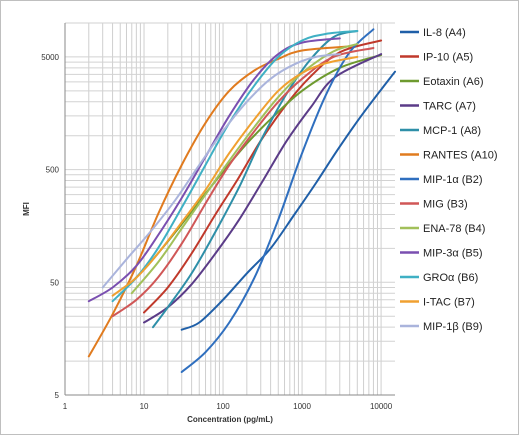 This screenshot has width=519, height=436. What do you see at coordinates (454, 229) in the screenshot?
I see `legend-label: ENA-78 (B4)` at bounding box center [454, 229].